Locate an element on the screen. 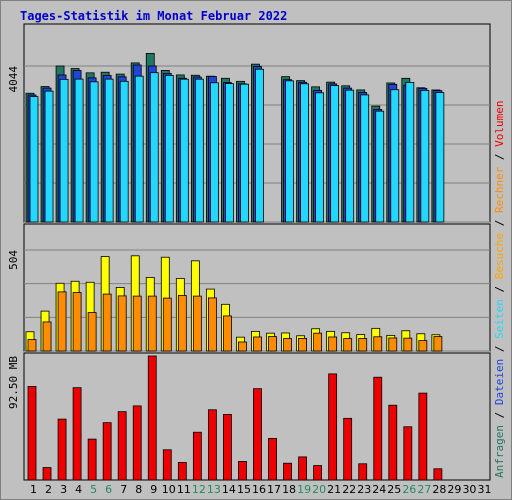 Image resolution: width=512 pixels, height=500 pixels. x-label-3: 3 is located at coordinates (63, 489).